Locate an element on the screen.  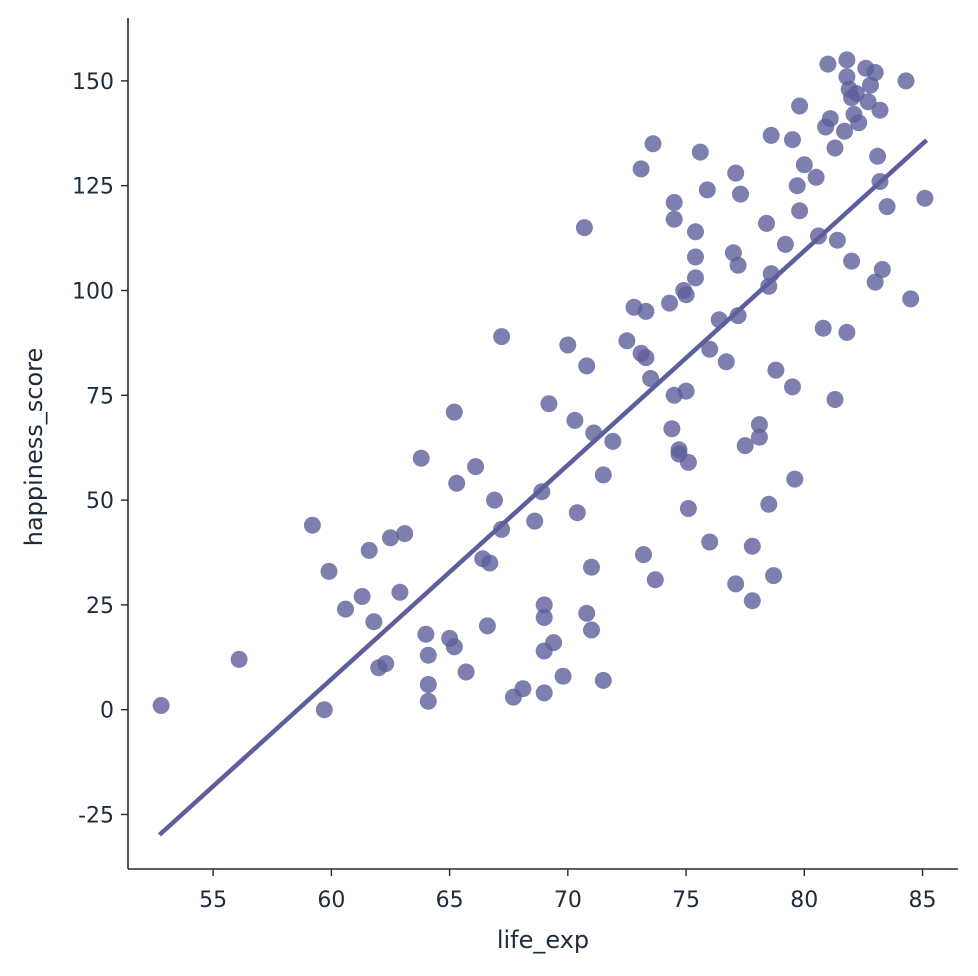
y-tick-label: -25 is located at coordinates (96, 816).